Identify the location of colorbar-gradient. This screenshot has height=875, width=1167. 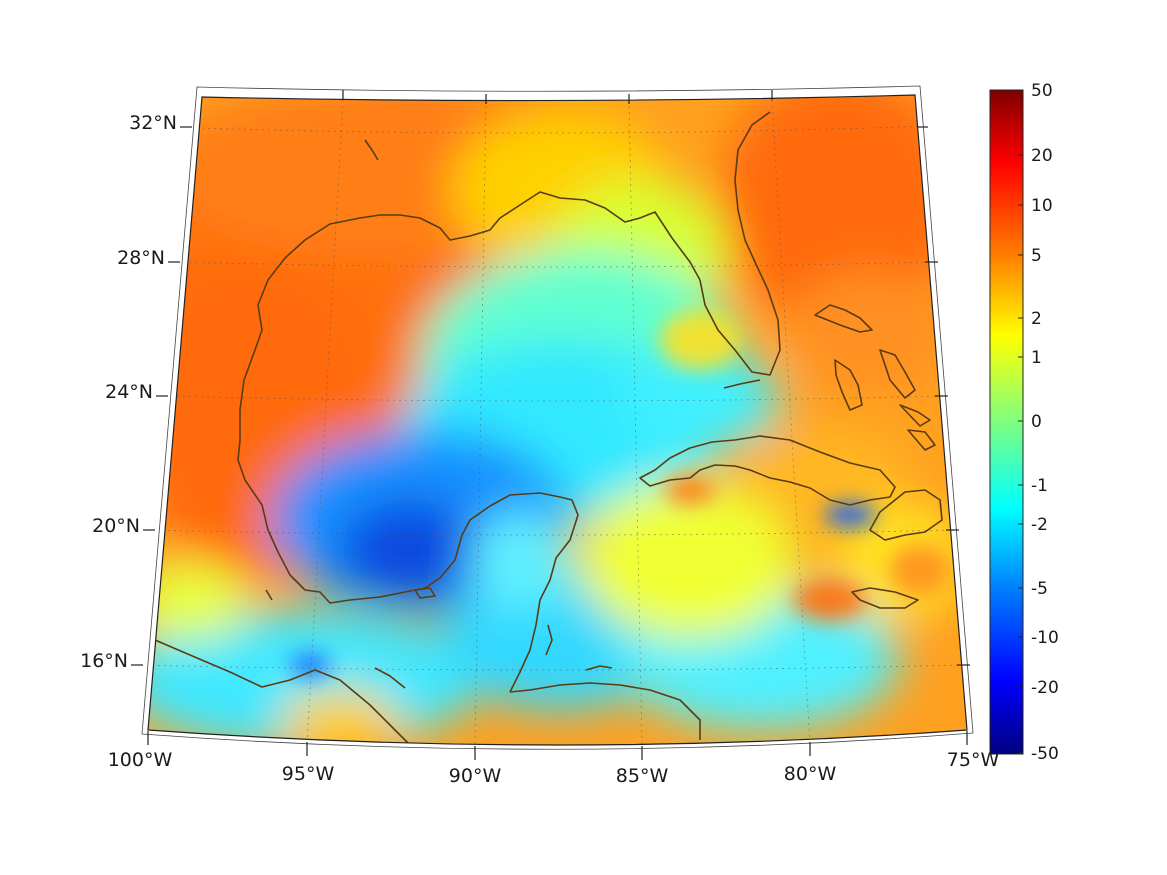
(1006, 422).